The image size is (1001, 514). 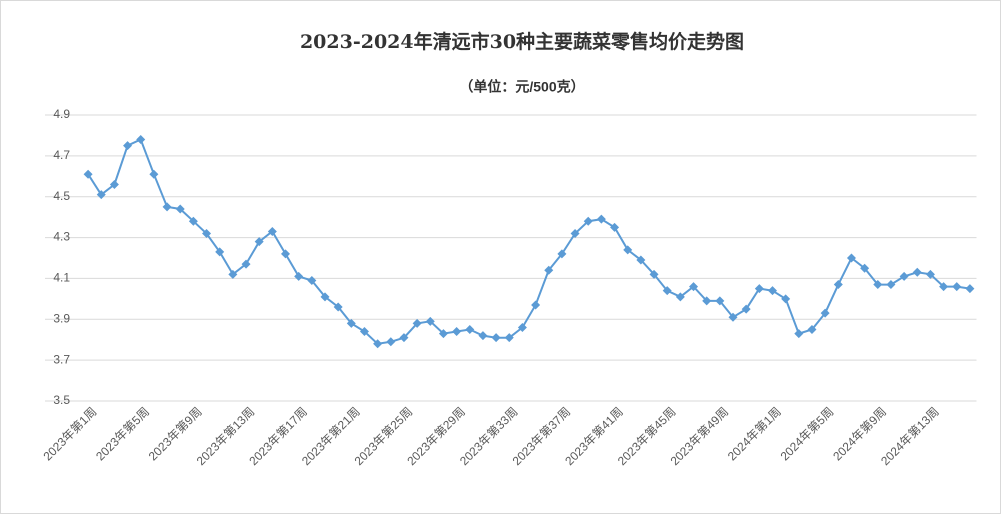 I want to click on y-tick-label: 4.3, so click(x=61, y=237).